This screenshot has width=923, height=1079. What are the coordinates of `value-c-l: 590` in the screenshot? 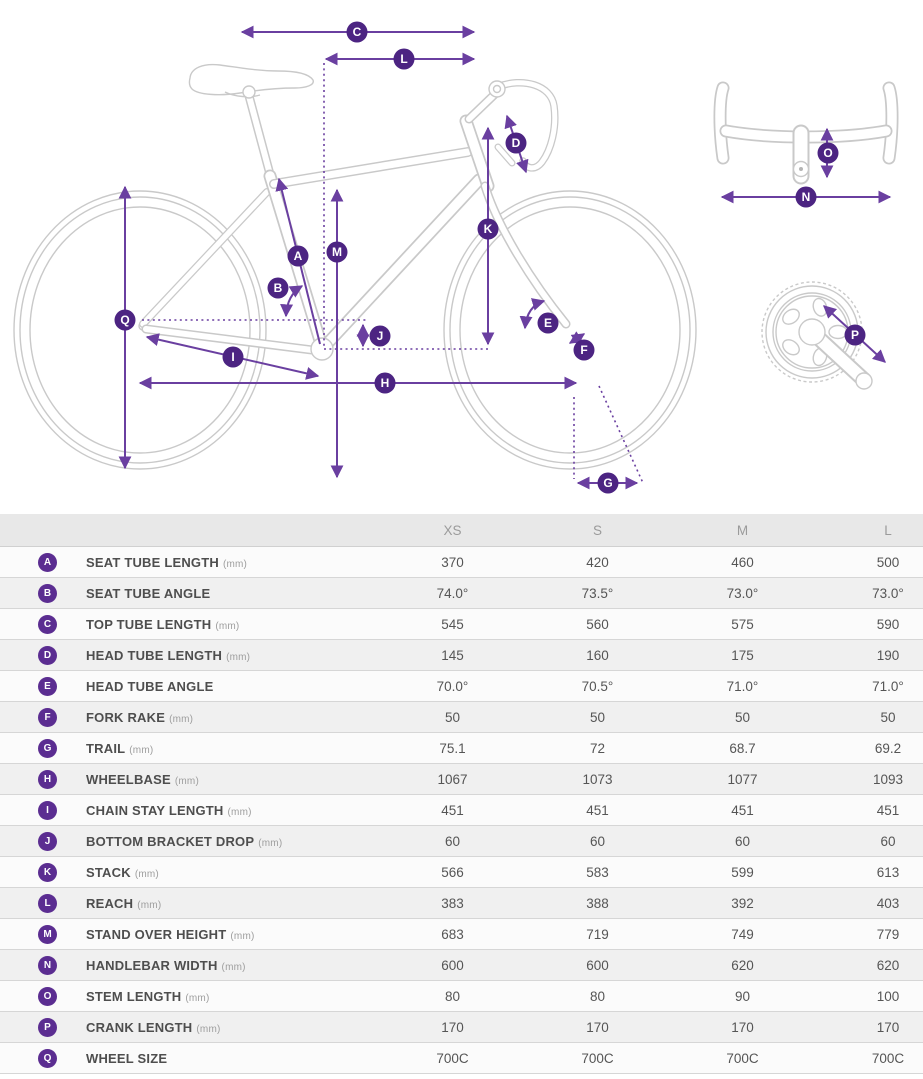 It's located at (888, 624).